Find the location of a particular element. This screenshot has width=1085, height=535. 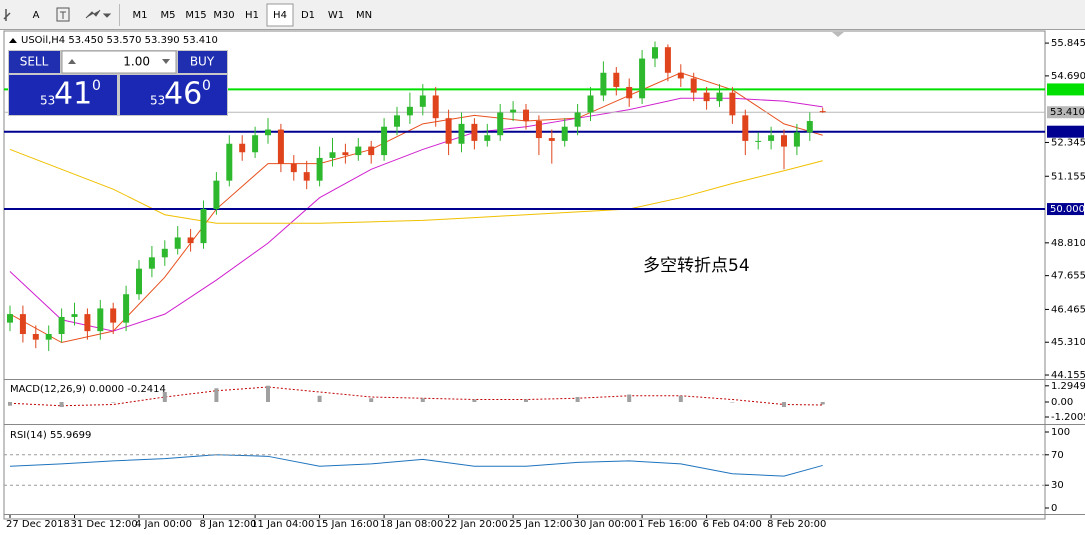

chart-title: USOil,H4 53.450 53.570 53.390 53.410 is located at coordinates (119, 40).